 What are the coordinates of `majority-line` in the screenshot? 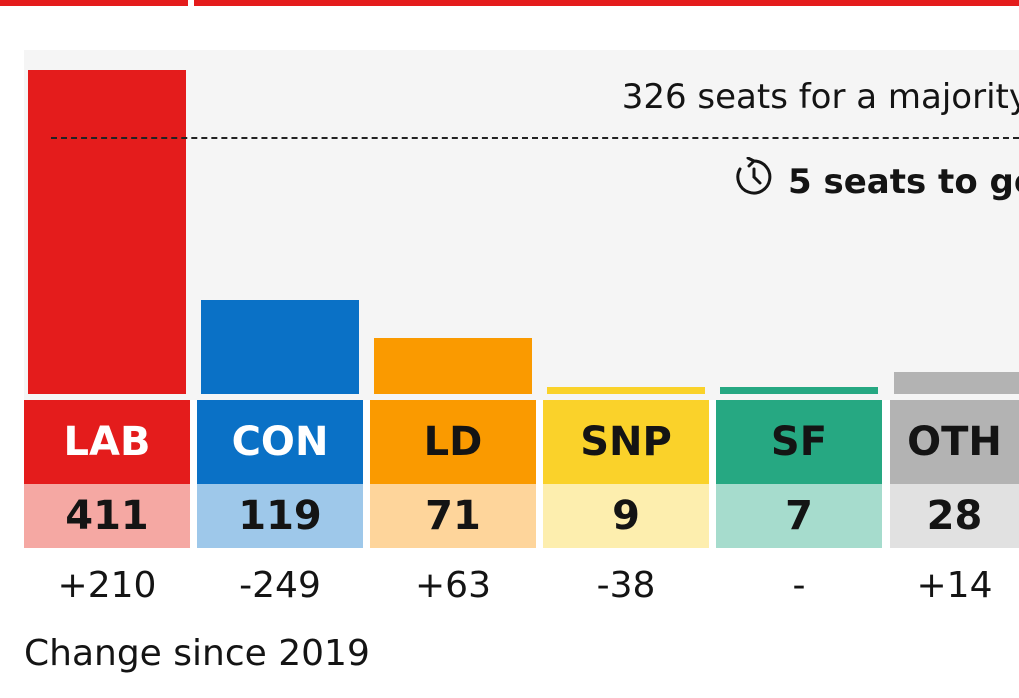 It's located at (535, 138).